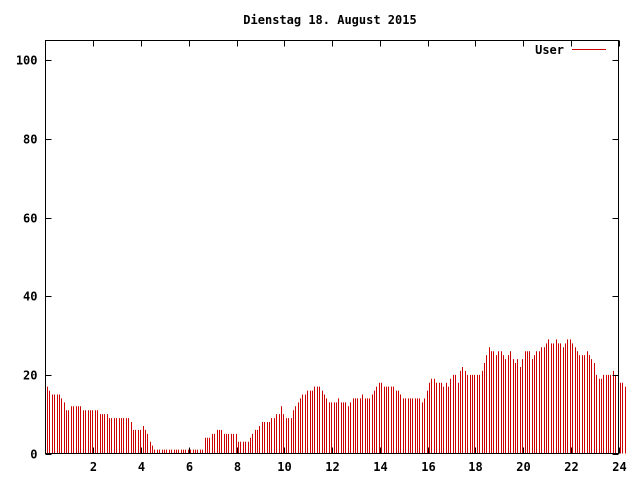 The width and height of the screenshot is (640, 480). Describe the element at coordinates (570, 50) in the screenshot. I see `legend: User` at that location.